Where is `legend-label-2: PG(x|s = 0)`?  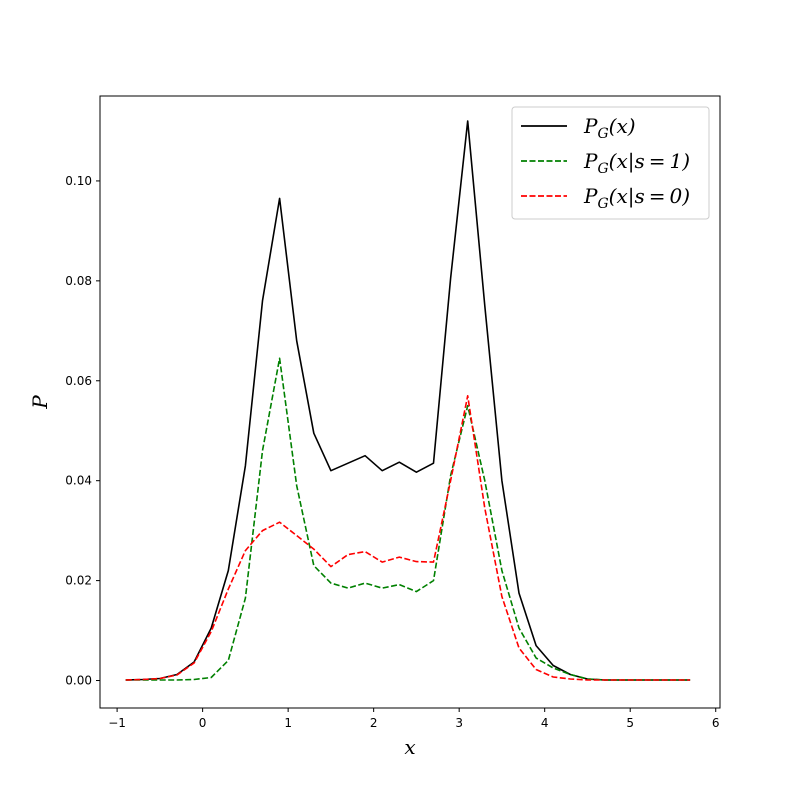 legend-label-2: PG(x|s = 0) is located at coordinates (636, 198).